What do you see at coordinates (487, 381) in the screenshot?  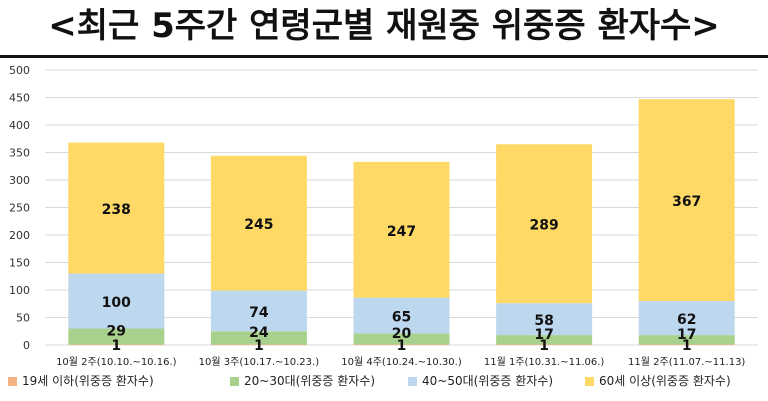 I see `legend-label: 40~50대(위중증 환자수)` at bounding box center [487, 381].